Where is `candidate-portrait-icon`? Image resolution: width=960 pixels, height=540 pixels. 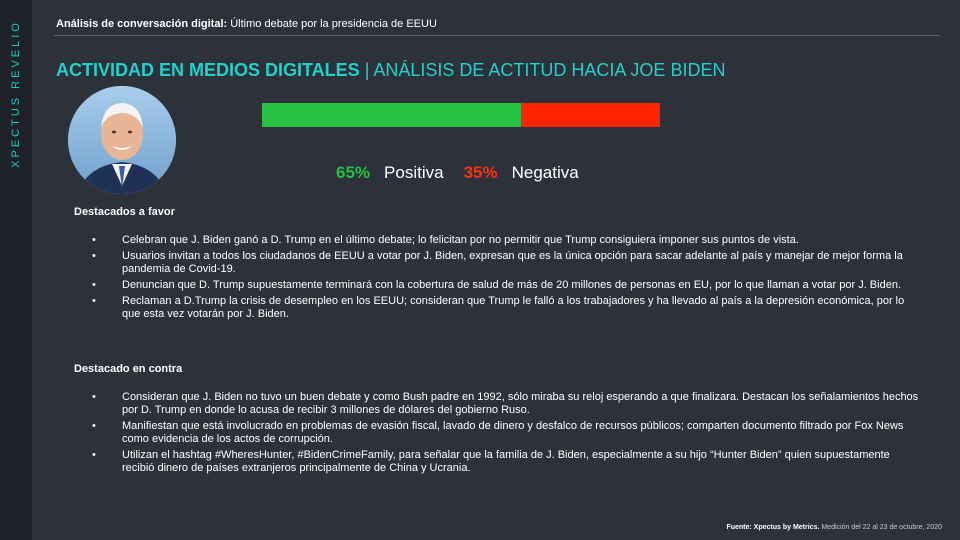 candidate-portrait-icon is located at coordinates (122, 140).